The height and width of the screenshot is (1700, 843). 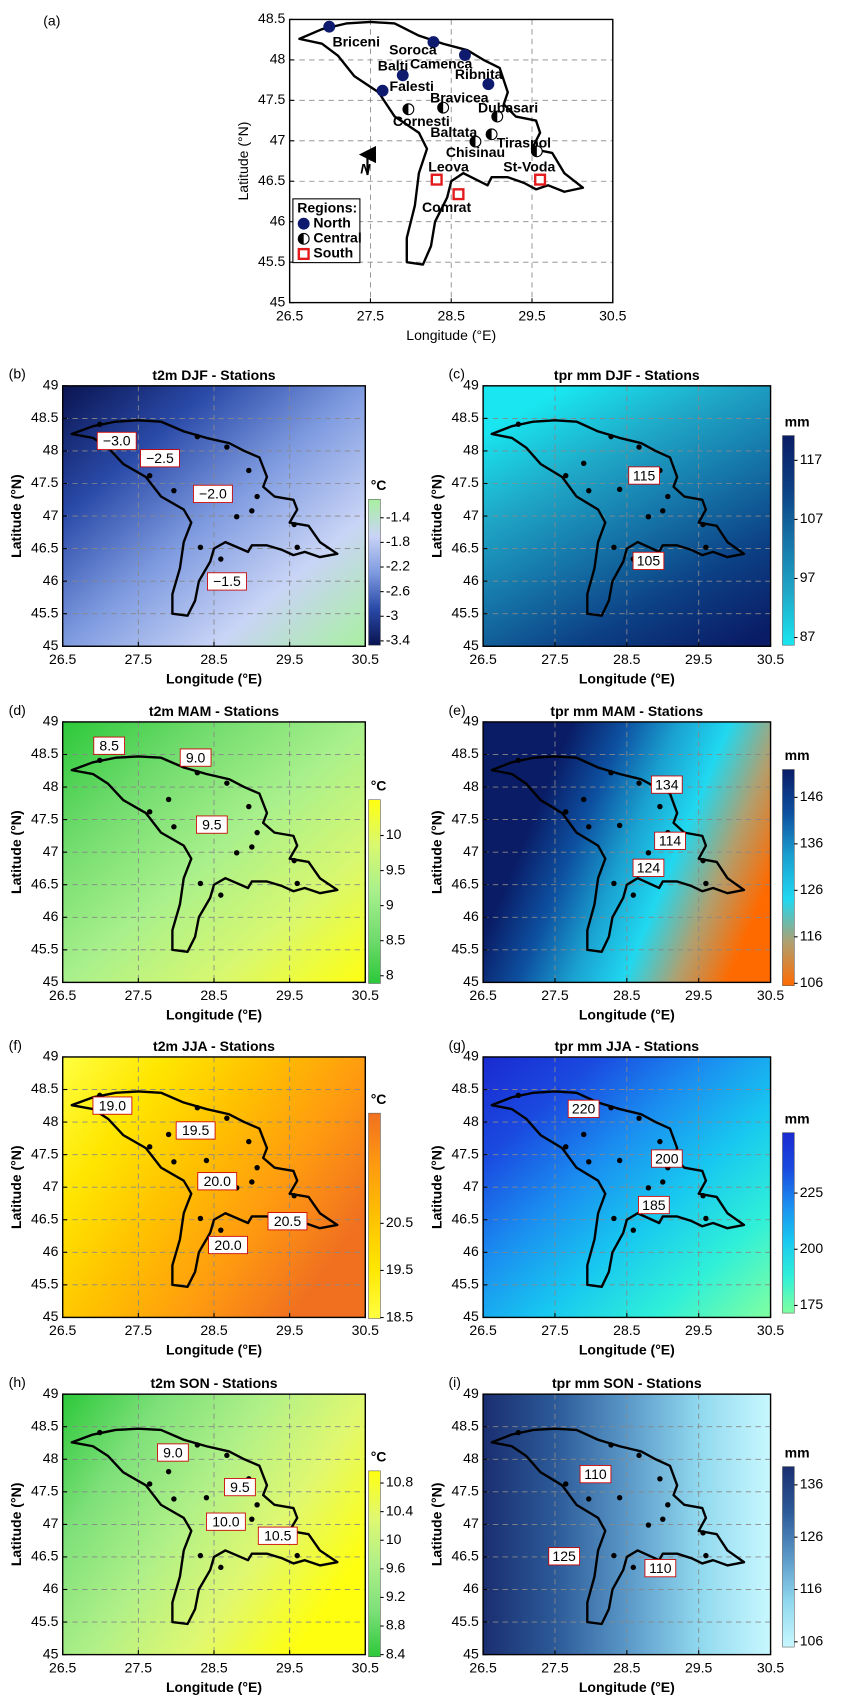 What do you see at coordinates (204, 854) in the screenshot?
I see `country-outline` at bounding box center [204, 854].